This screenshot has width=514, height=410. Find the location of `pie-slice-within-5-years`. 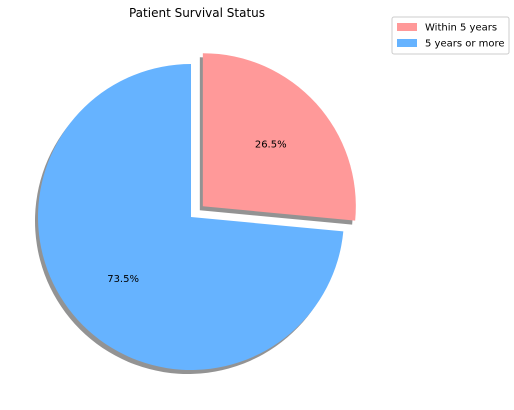

pie-slice-within-5-years is located at coordinates (279, 137).